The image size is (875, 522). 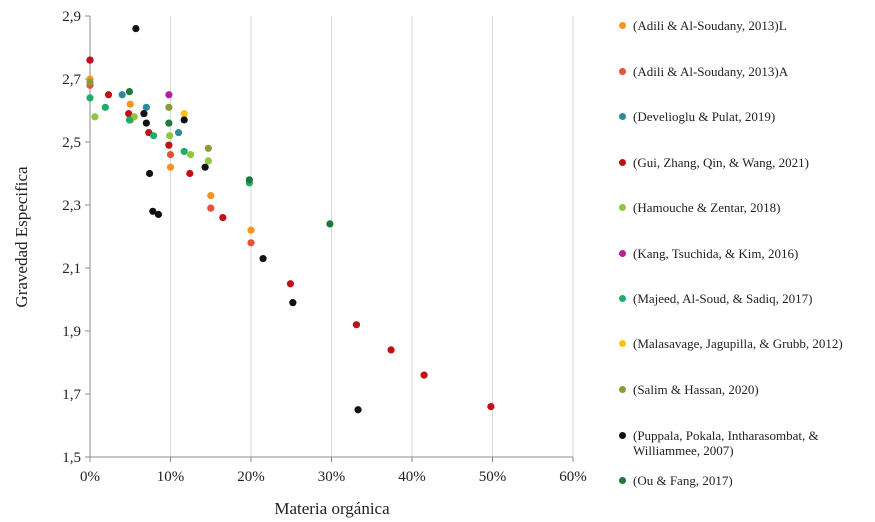 What do you see at coordinates (71, 269) in the screenshot?
I see `y-tick-label: 2,1` at bounding box center [71, 269].